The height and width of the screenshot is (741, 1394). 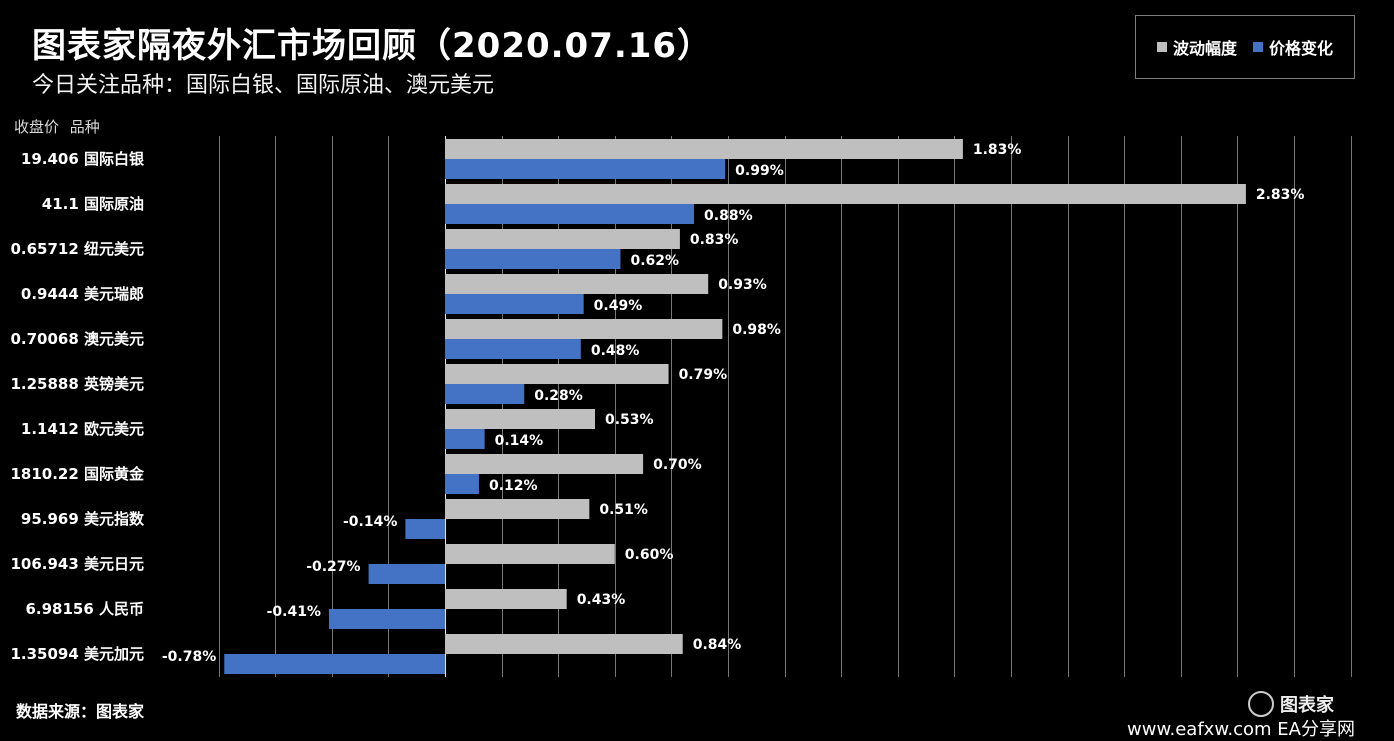 I want to click on row-label: 19.406 国际白银, so click(x=83, y=159).